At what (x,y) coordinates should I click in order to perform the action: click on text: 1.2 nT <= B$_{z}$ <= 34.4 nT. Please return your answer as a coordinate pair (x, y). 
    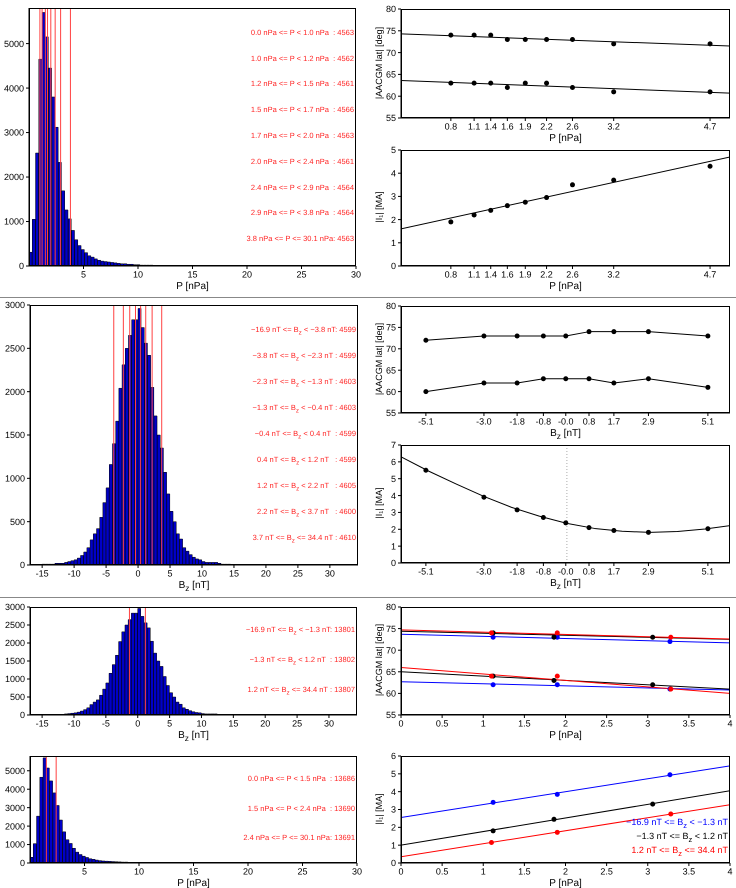
    Looking at the image, I should click on (679, 852).